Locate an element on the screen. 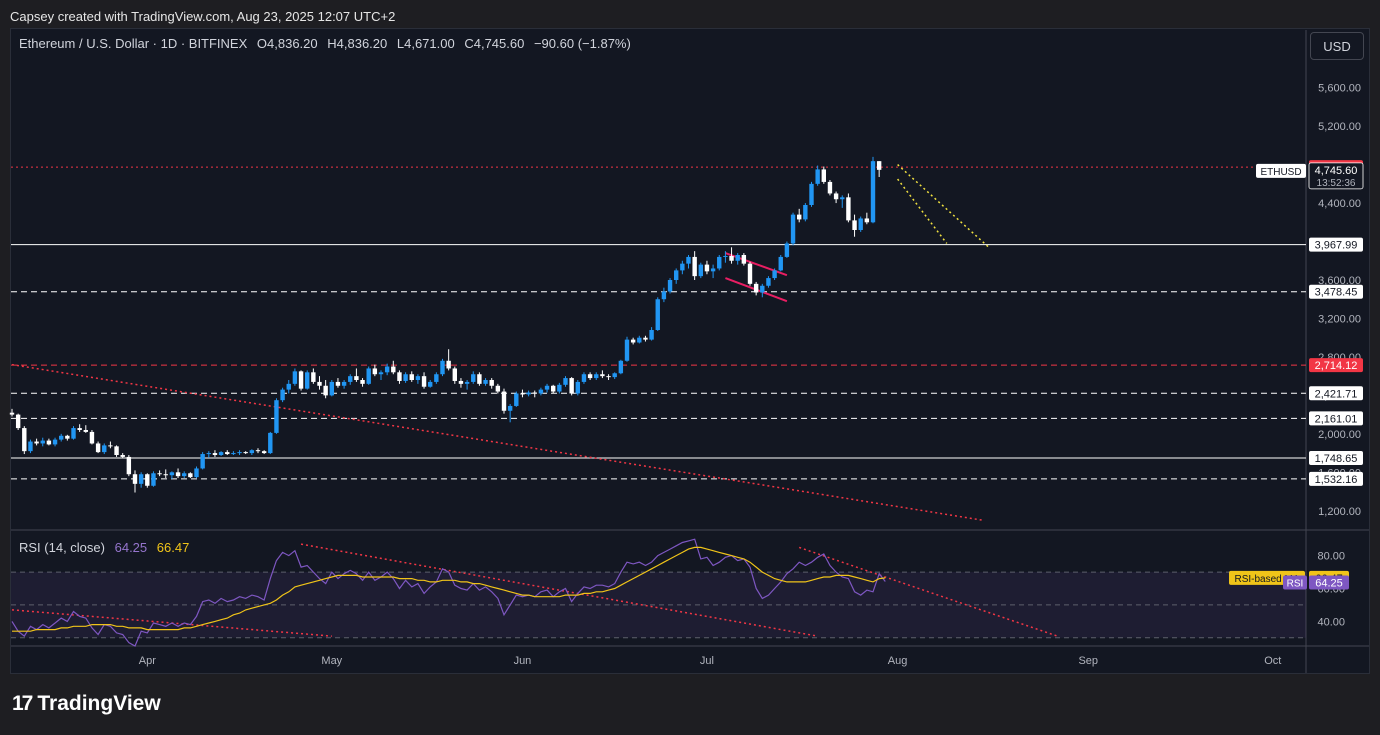  last-price-tag-bg is located at coordinates (1336, 176).